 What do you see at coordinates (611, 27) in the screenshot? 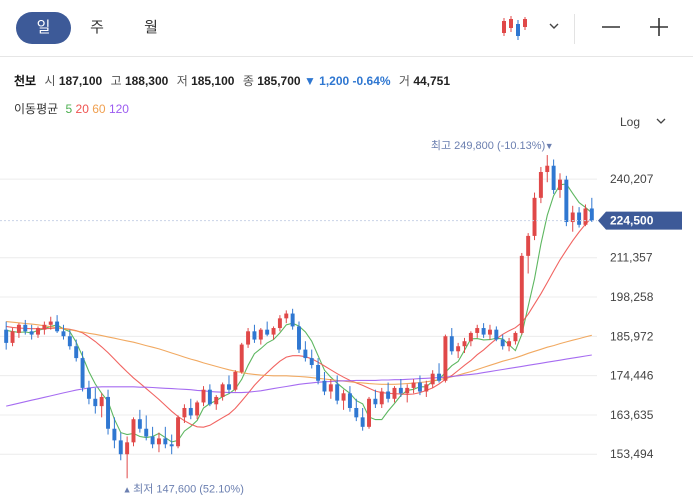
I see `minus-icon` at bounding box center [611, 27].